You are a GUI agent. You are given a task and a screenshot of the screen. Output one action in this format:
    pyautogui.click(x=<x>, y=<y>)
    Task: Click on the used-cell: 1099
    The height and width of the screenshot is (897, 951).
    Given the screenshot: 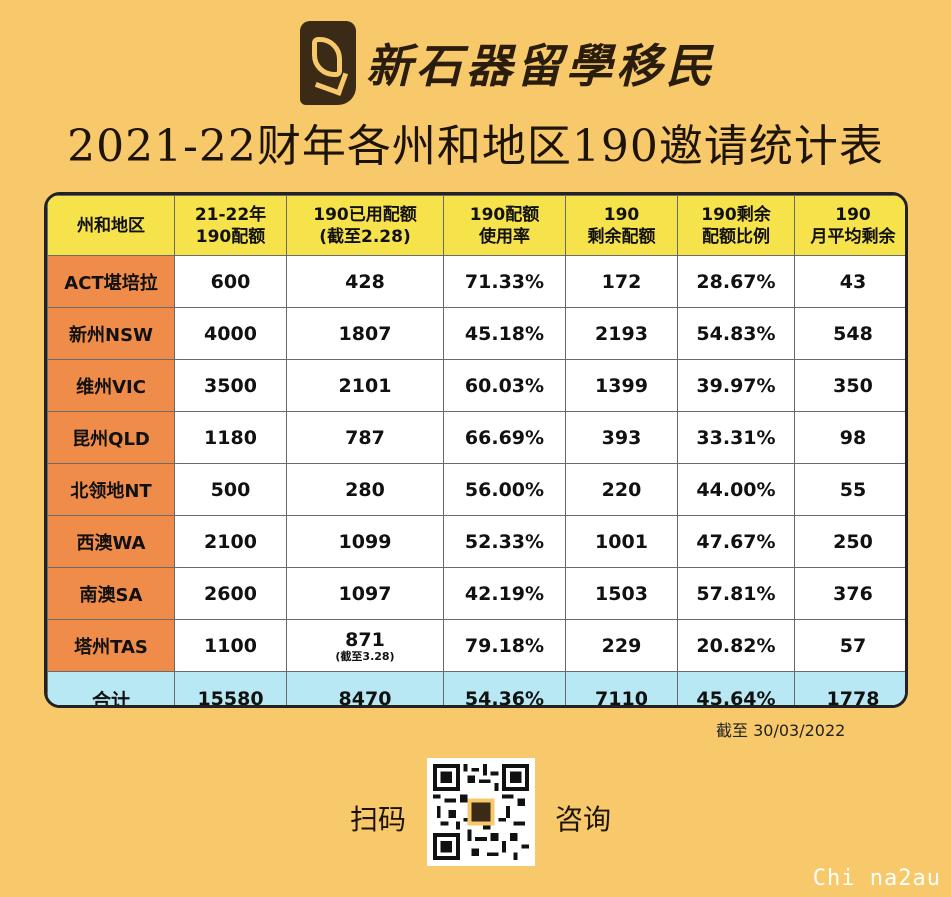 What is the action you would take?
    pyautogui.click(x=365, y=541)
    